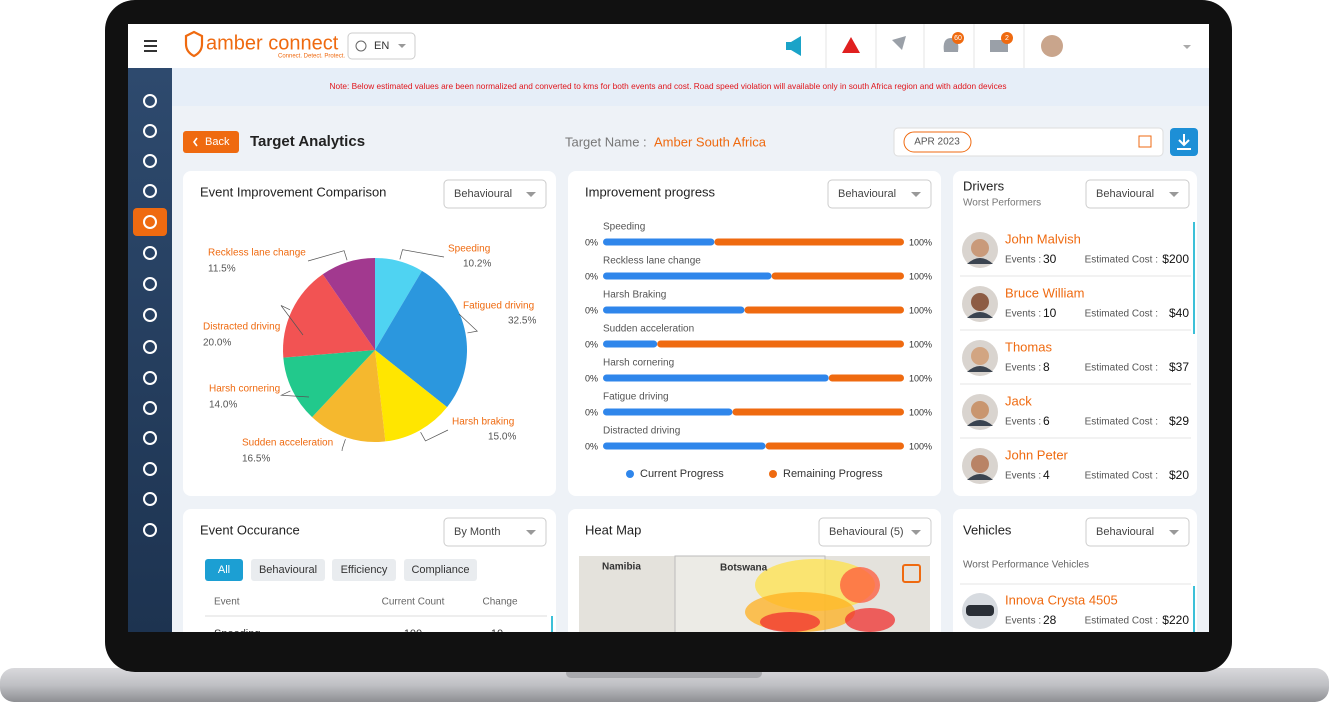 The height and width of the screenshot is (705, 1329). What do you see at coordinates (381, 46) in the screenshot?
I see `language-select` at bounding box center [381, 46].